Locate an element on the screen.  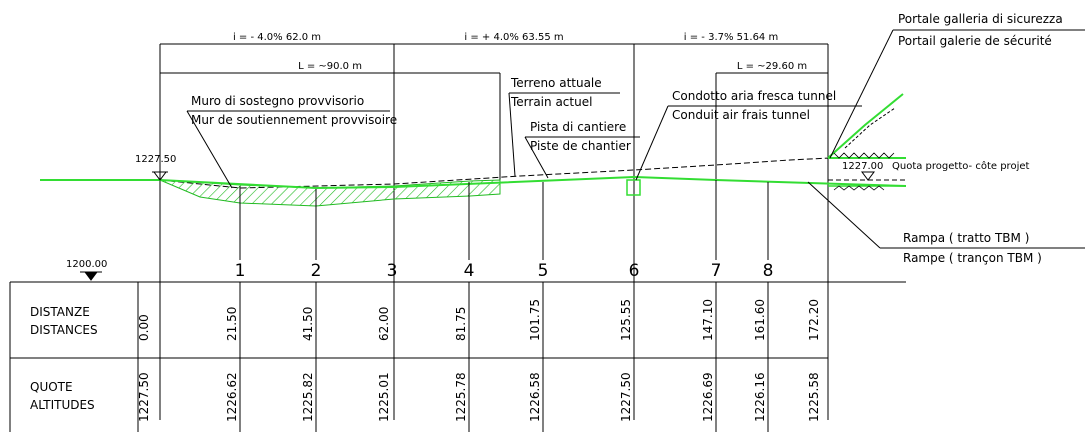
track-label-it: Pista di cantiere is located at coordinates (578, 127).